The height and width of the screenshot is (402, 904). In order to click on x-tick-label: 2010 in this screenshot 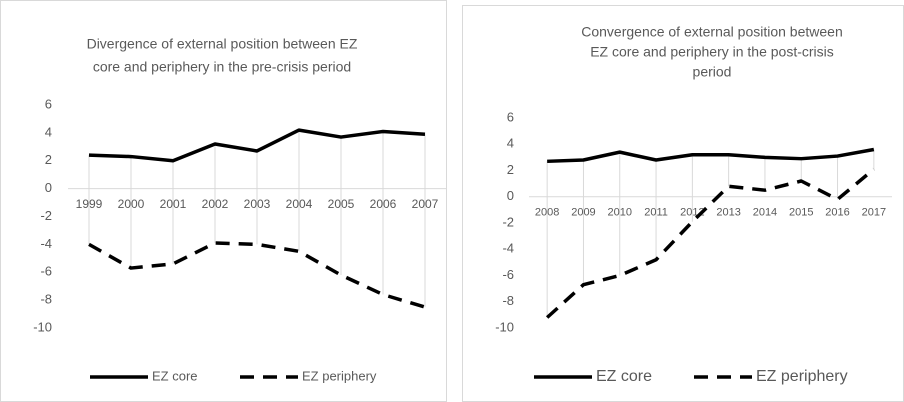, I will do `click(620, 213)`.